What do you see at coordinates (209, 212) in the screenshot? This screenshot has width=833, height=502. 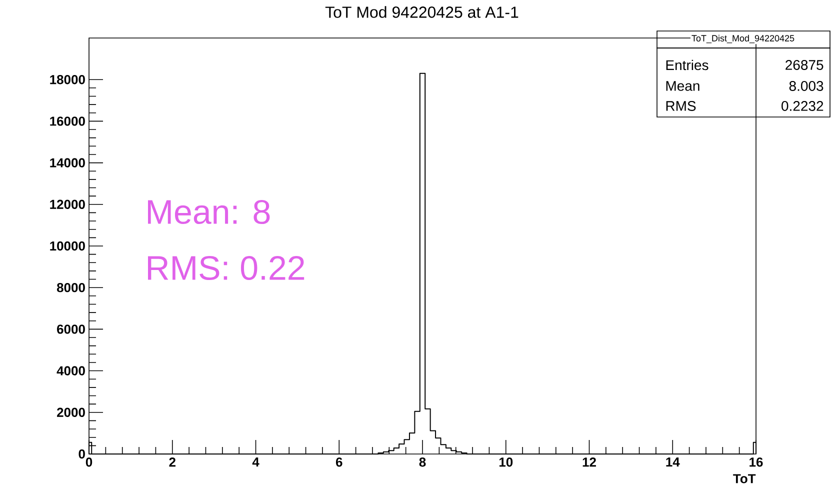 I see `annotation: Mean: 8` at bounding box center [209, 212].